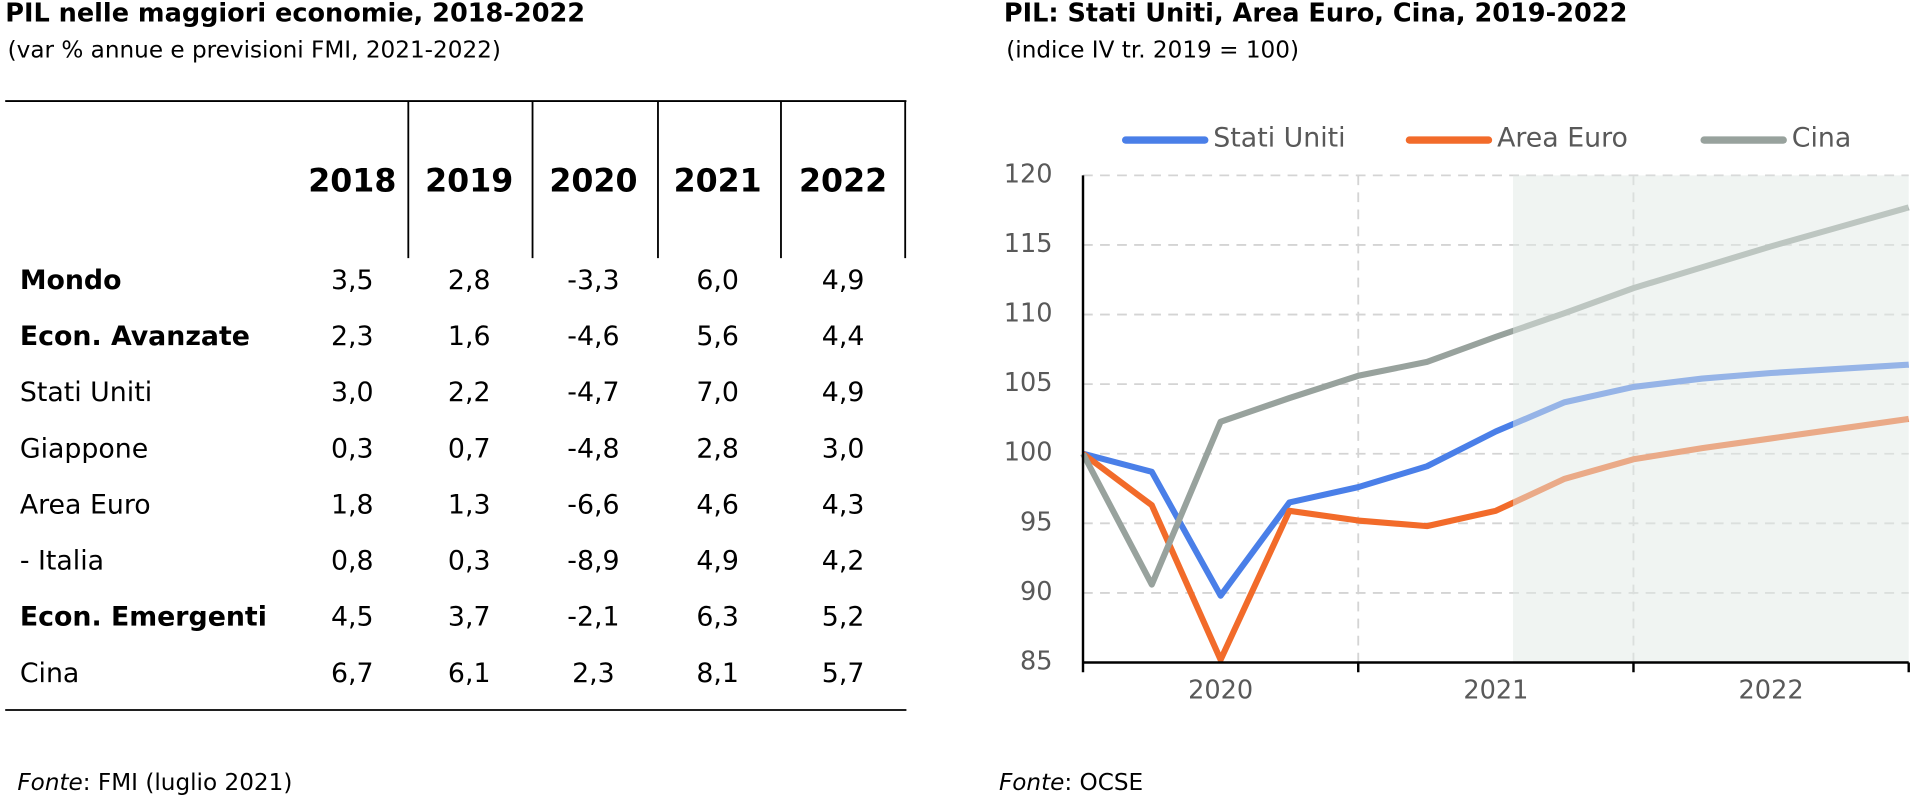 The width and height of the screenshot is (1920, 805). Describe the element at coordinates (1036, 522) in the screenshot. I see `y-tick-label: 95` at that location.